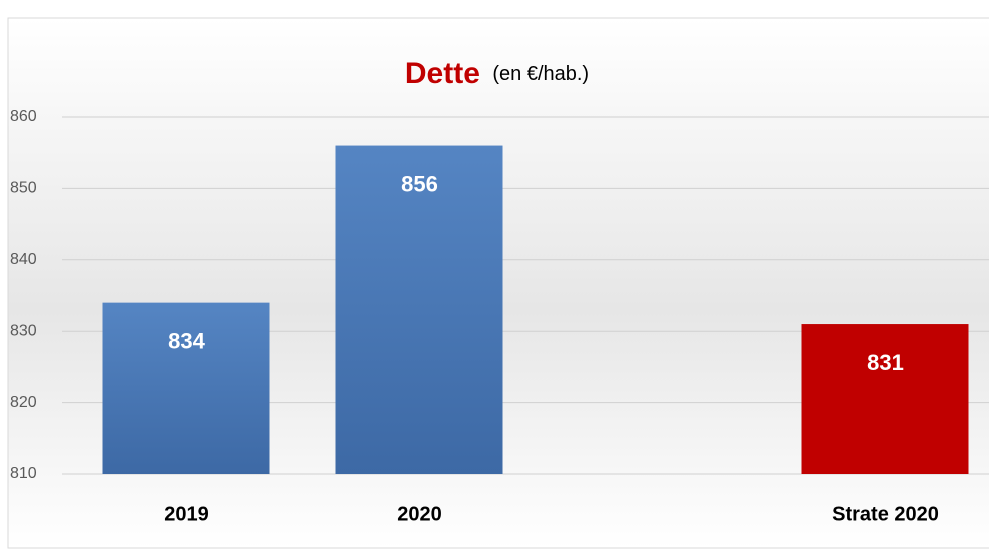 The height and width of the screenshot is (555, 989). I want to click on chart-heading: Dette (en €/hab.), so click(497, 73).